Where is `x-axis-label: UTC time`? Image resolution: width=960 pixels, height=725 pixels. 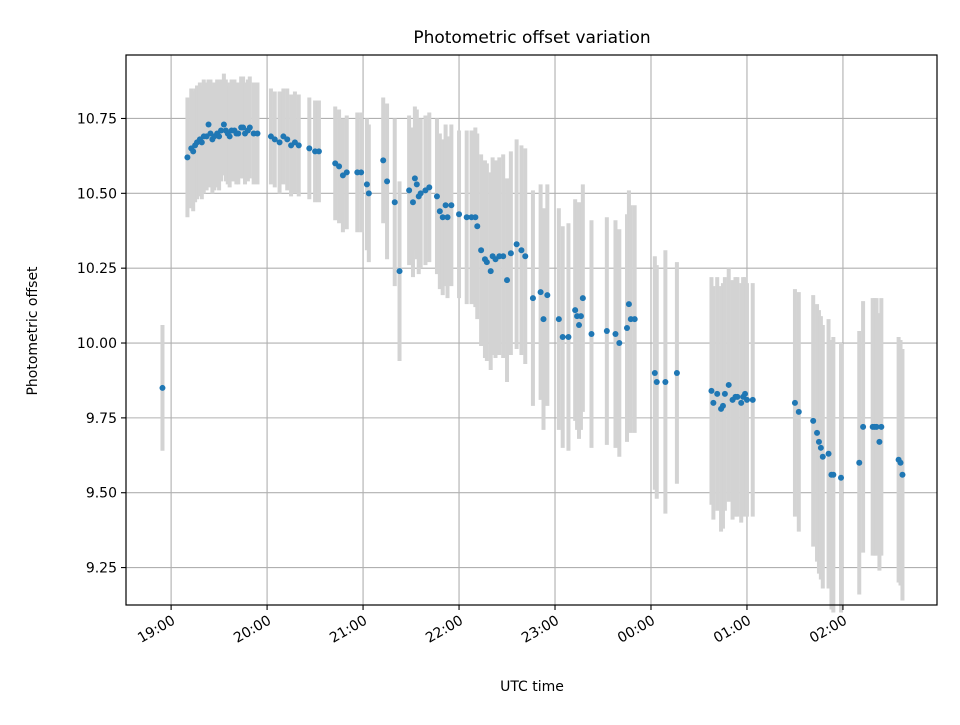 x-axis-label: UTC time is located at coordinates (532, 687).